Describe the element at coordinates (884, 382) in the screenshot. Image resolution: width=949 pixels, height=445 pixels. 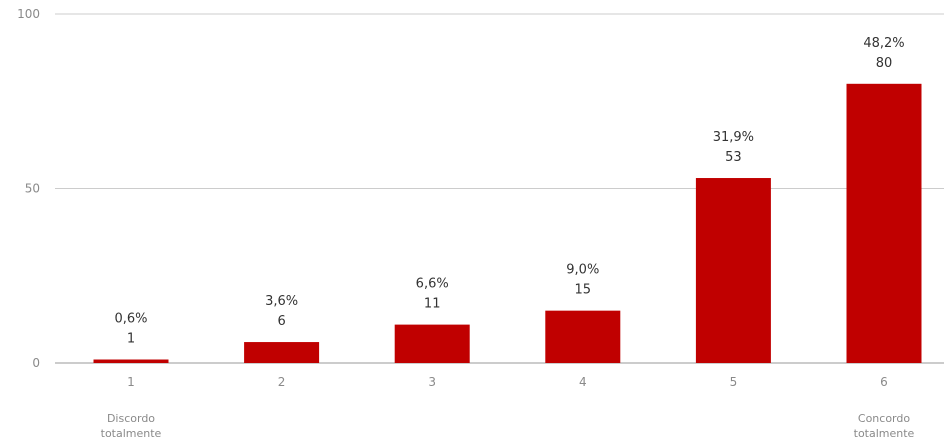
I see `x-tick-label: 6` at that location.